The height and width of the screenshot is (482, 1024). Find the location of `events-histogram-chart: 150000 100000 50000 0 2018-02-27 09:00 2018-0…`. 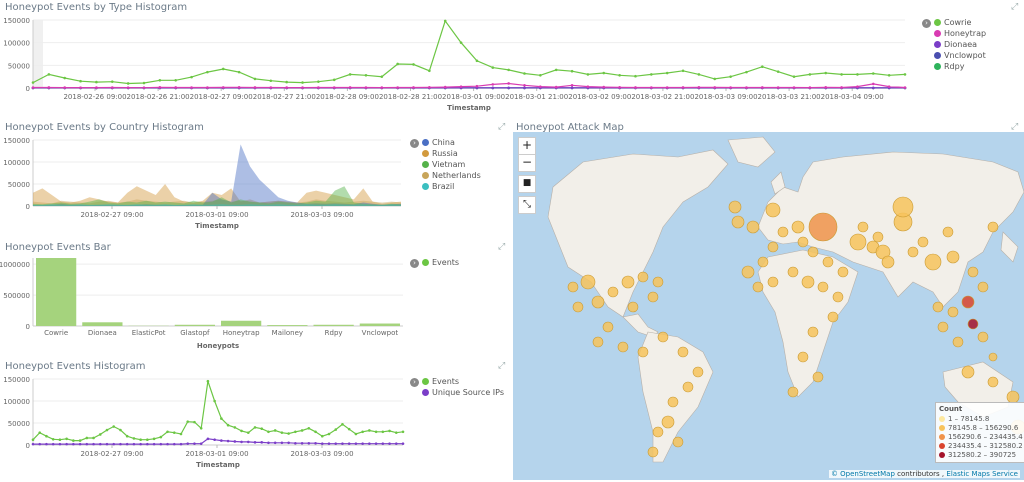

events-histogram-chart: 150000 100000 50000 0 2018-02-27 09:00 2018-0… is located at coordinates (204, 426).